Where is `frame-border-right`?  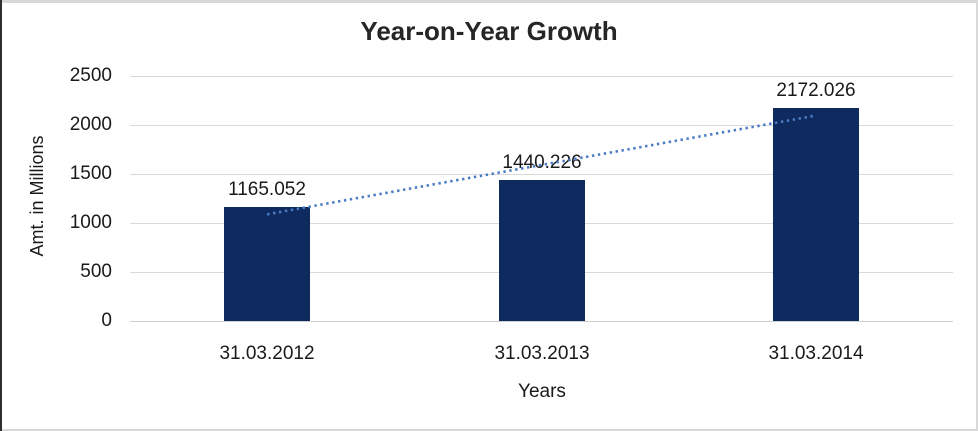
frame-border-right is located at coordinates (977, 215).